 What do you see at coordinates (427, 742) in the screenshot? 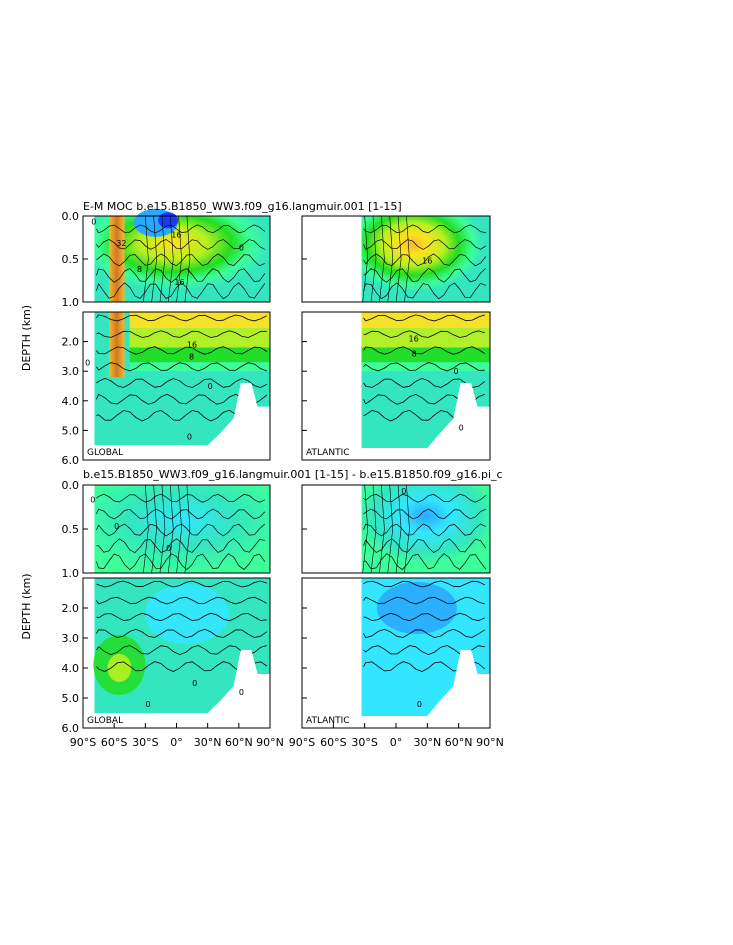
I see `x-tick-label: 30°N` at bounding box center [427, 742].